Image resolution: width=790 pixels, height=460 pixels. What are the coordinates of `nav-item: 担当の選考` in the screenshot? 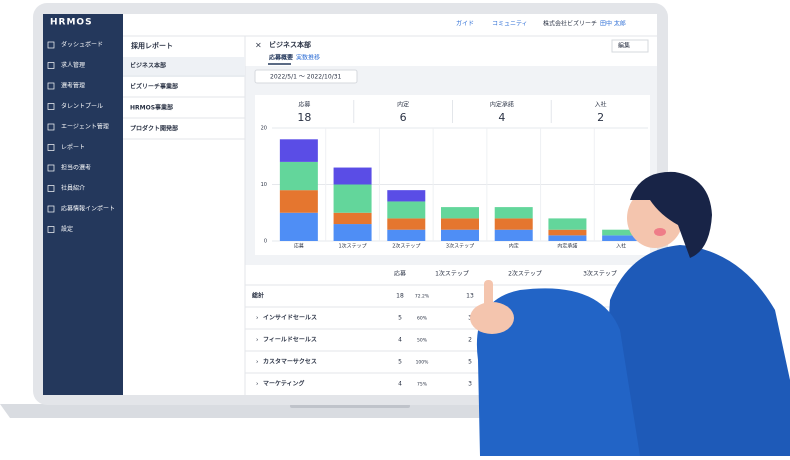 It's located at (76, 168).